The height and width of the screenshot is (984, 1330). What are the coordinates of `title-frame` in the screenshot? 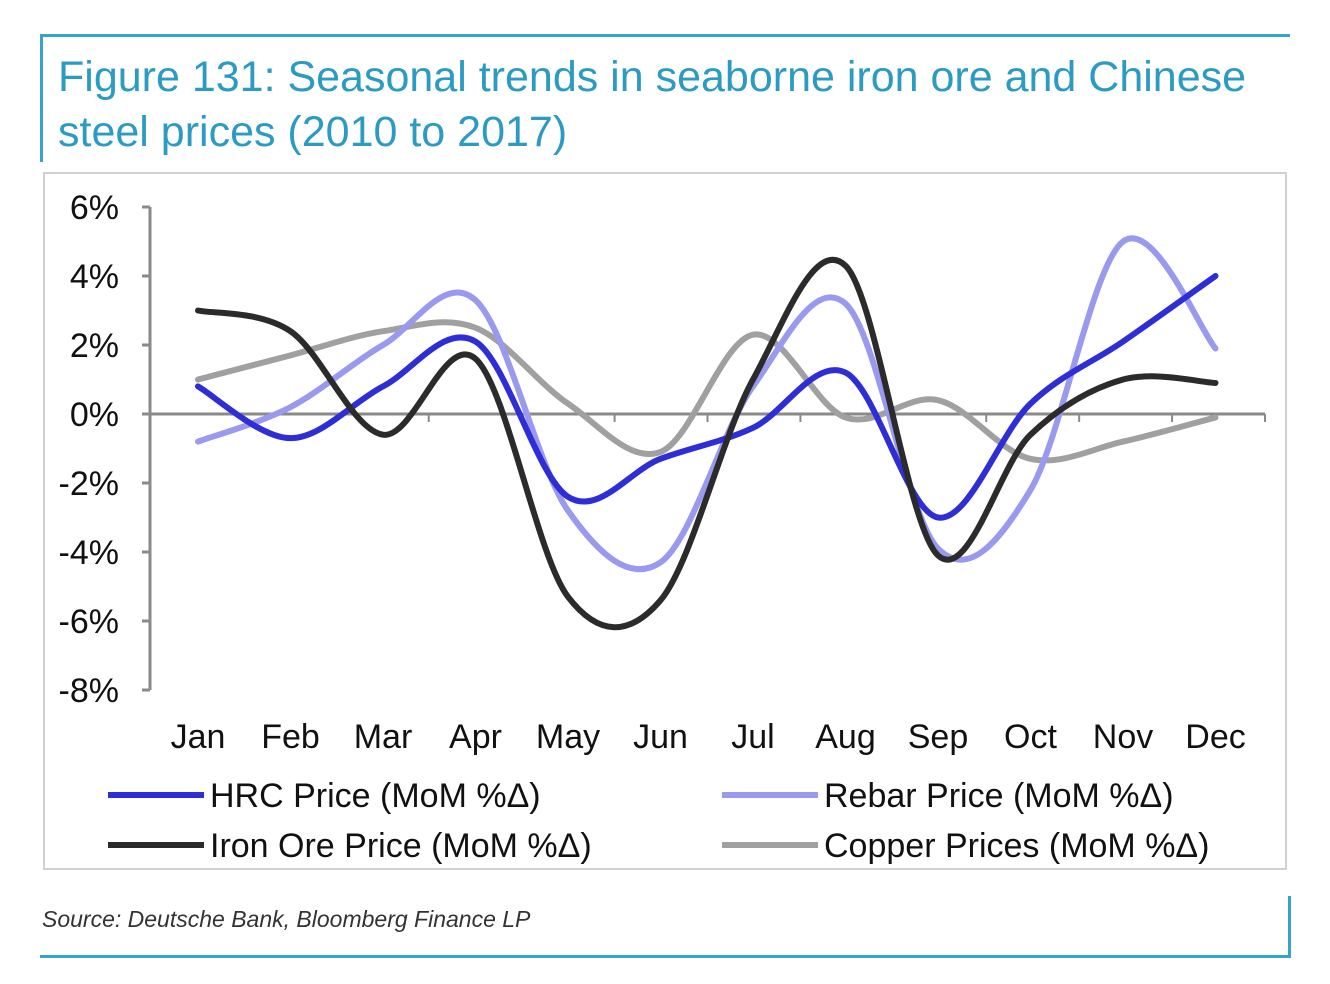 It's located at (665, 98).